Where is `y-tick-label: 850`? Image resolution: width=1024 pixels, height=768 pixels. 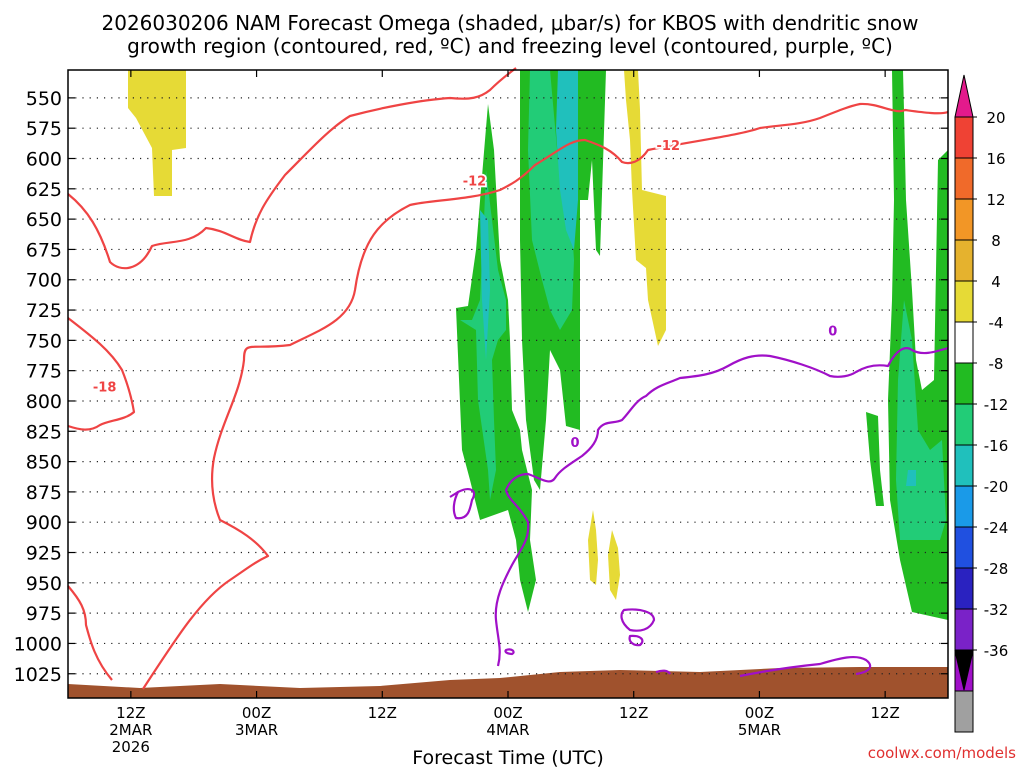 y-tick-label: 850 is located at coordinates (44, 463).